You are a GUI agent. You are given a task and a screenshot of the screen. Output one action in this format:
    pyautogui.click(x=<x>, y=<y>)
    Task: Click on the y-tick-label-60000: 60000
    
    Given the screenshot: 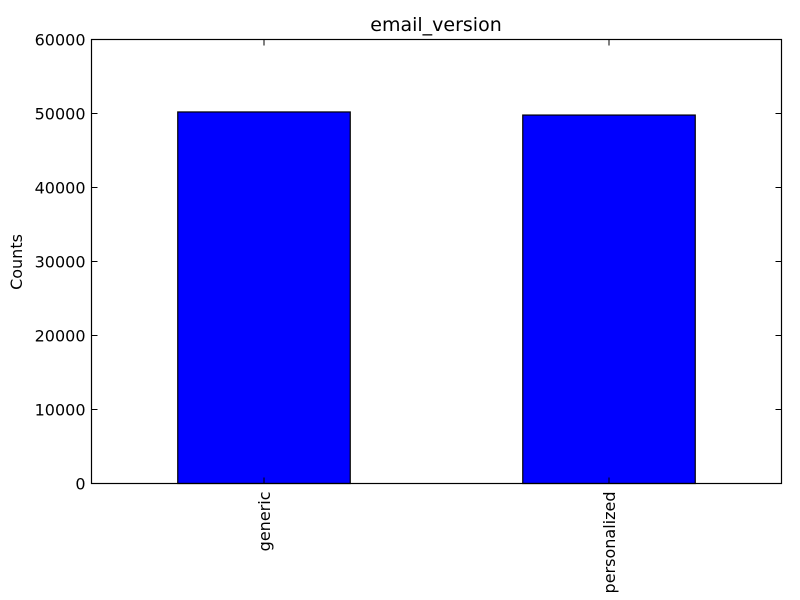 What is the action you would take?
    pyautogui.click(x=60, y=40)
    